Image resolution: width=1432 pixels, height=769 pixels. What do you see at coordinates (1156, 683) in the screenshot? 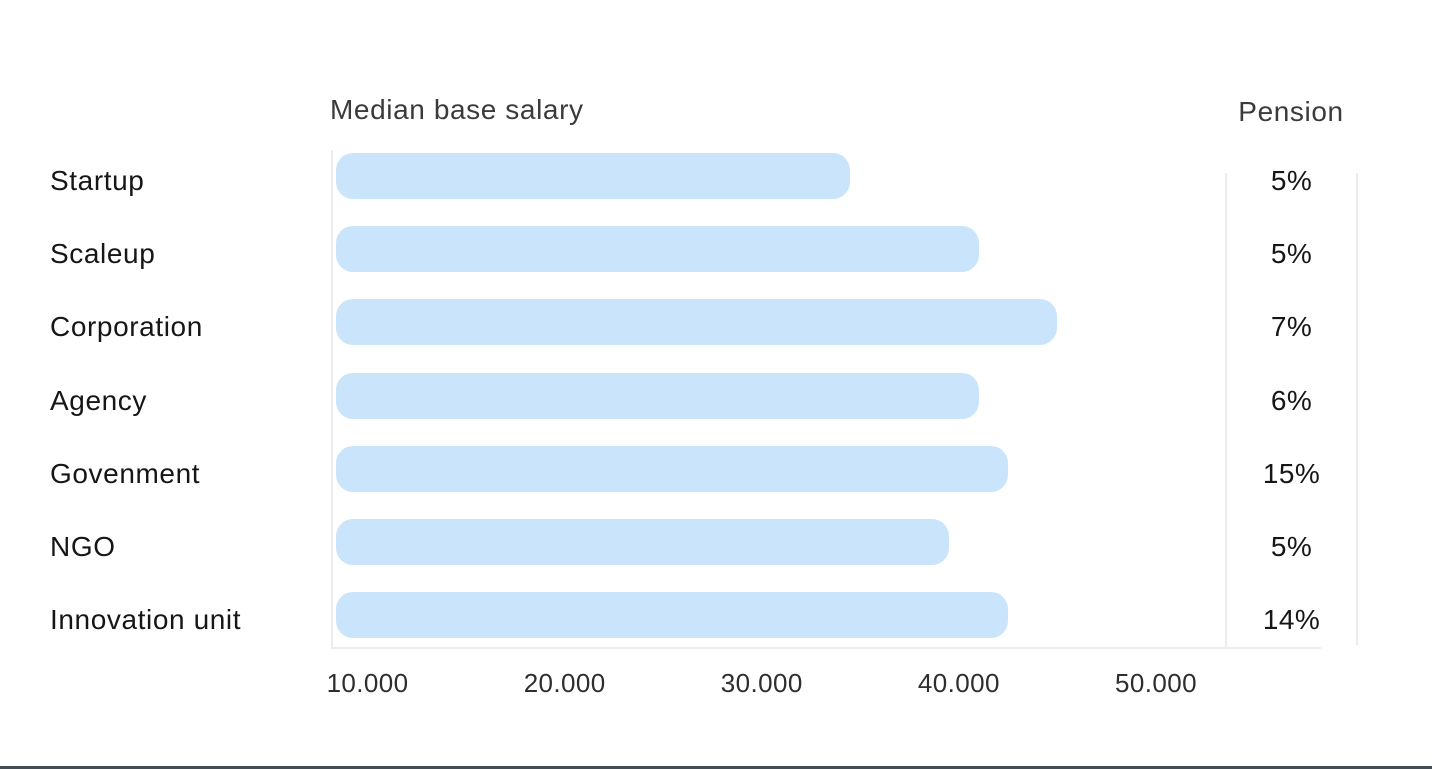
I see `x-axis-tick-label: 50.000` at bounding box center [1156, 683].